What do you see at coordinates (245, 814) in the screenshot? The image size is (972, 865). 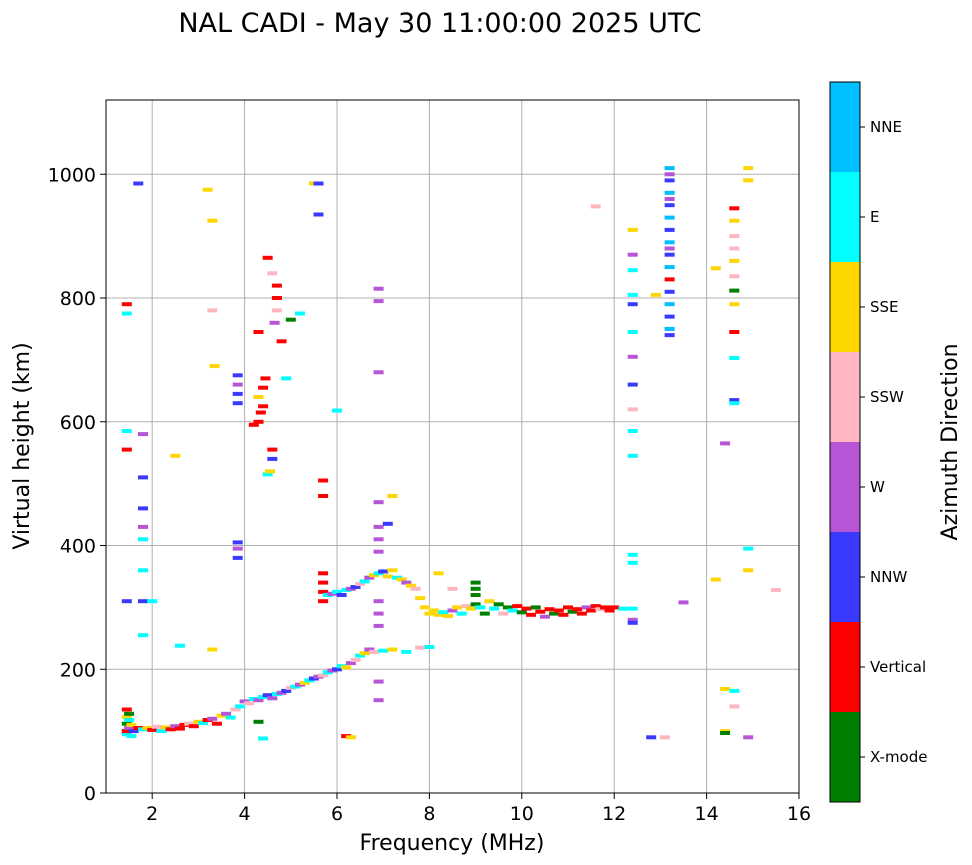 I see `x-tick-label: 4` at bounding box center [245, 814].